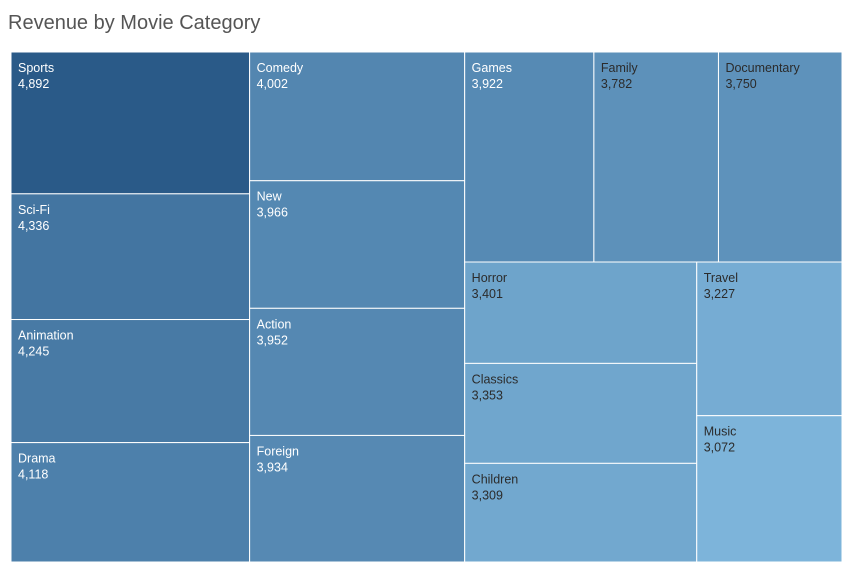 The image size is (851, 577). I want to click on treemap-rect-music, so click(769, 489).